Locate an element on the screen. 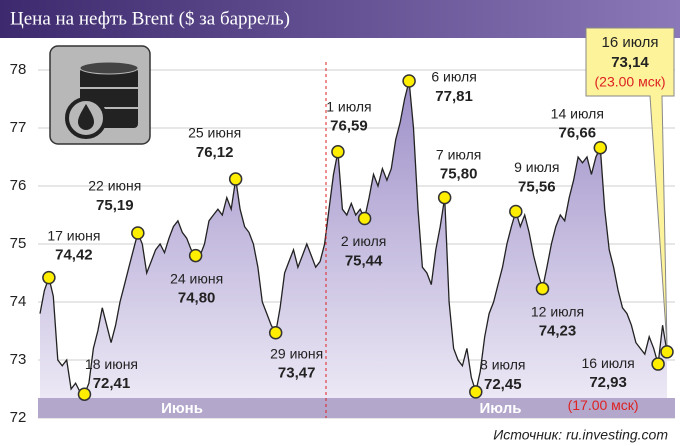  annotation-date: 7 июля is located at coordinates (458, 154).